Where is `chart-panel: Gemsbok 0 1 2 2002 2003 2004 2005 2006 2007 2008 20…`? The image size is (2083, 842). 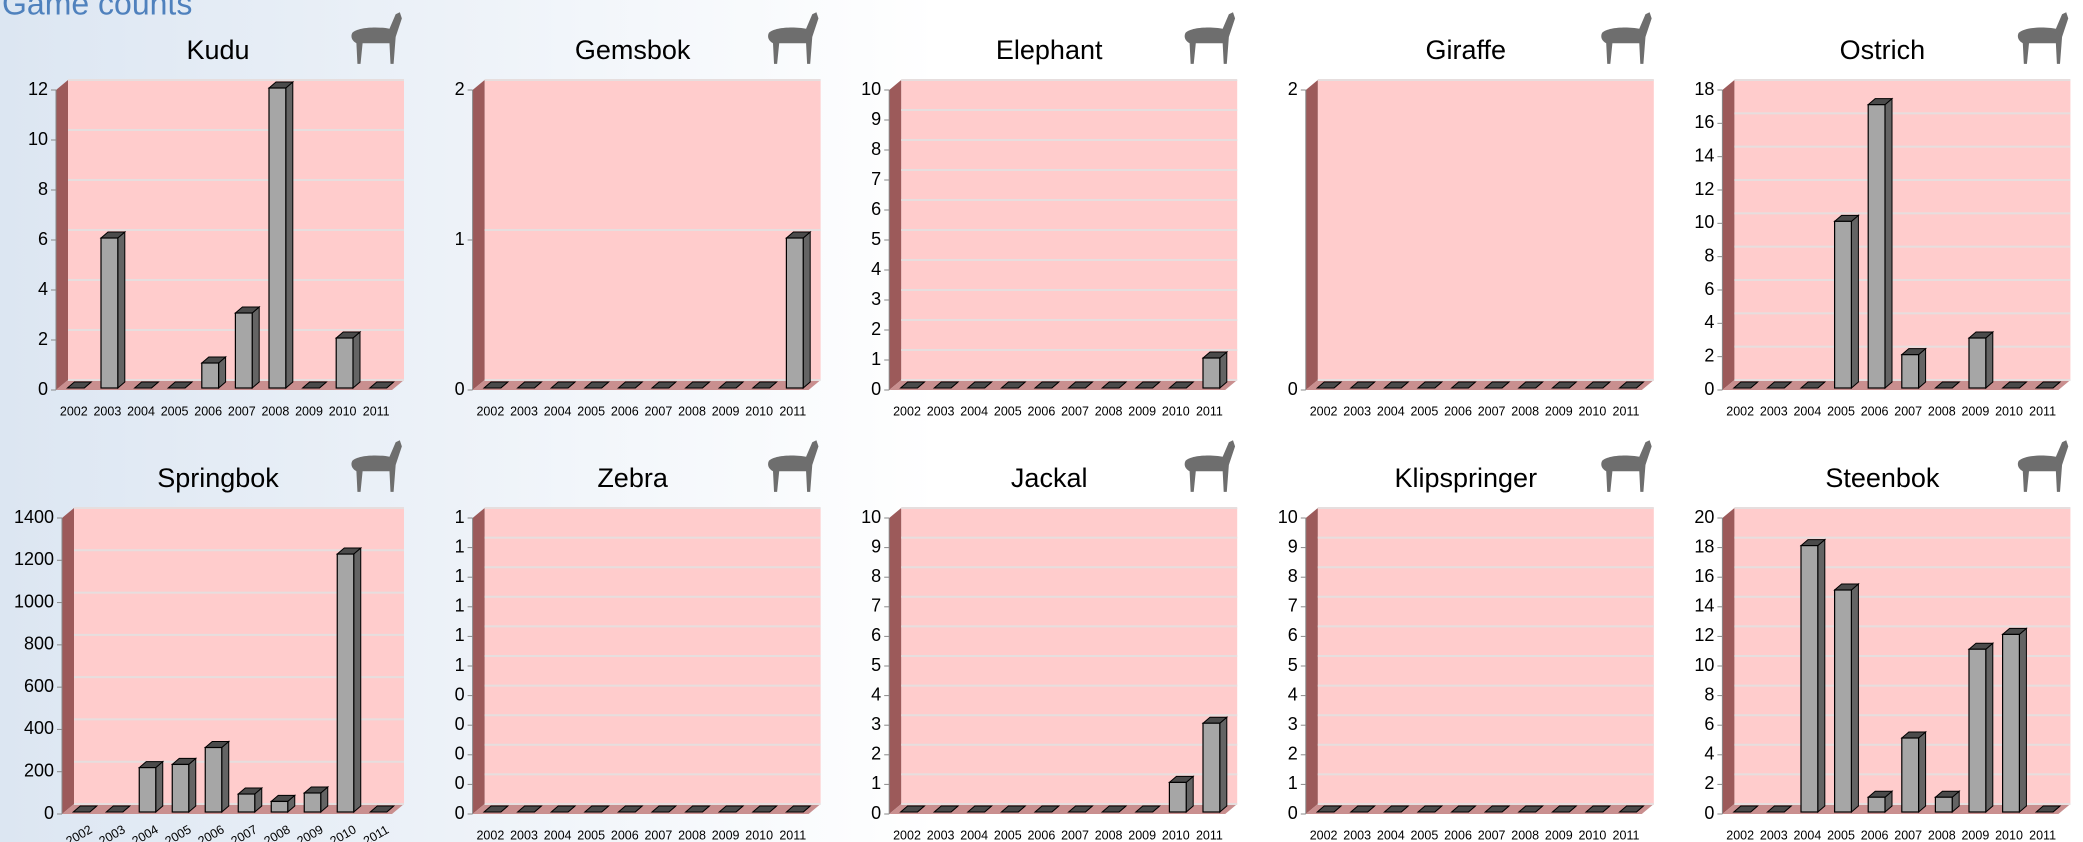
chart-panel: Gemsbok 0 1 2 2002 2003 2004 2005 2006 2007 2008 20… is located at coordinates (638, 215).